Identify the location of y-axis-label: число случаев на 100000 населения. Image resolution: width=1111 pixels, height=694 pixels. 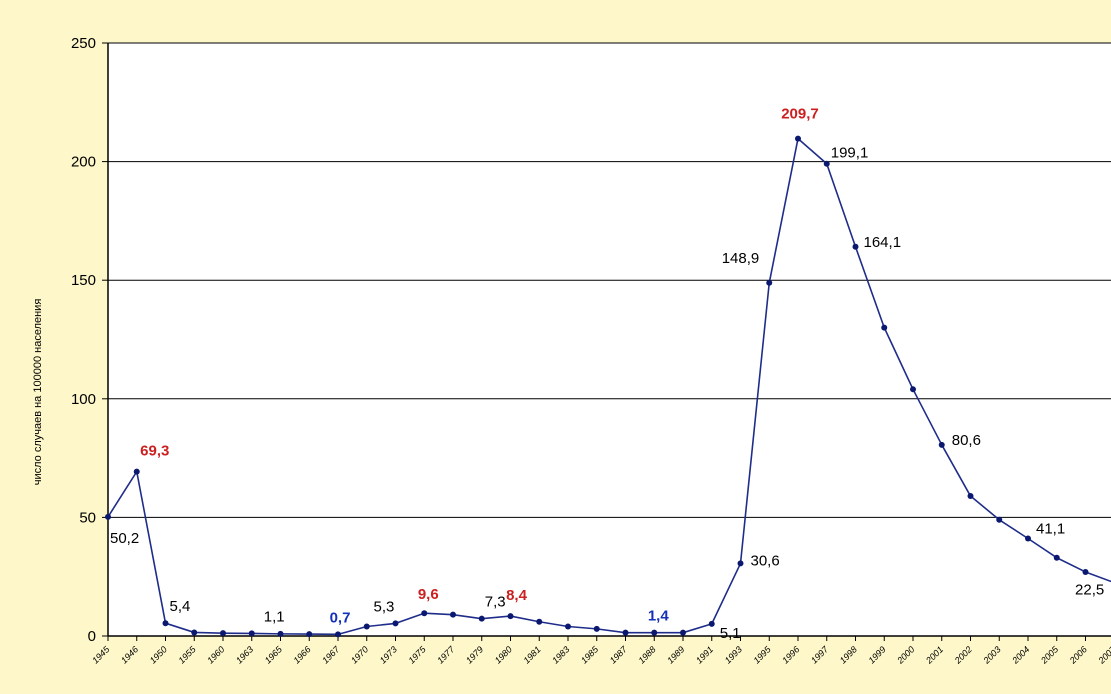
(38, 392).